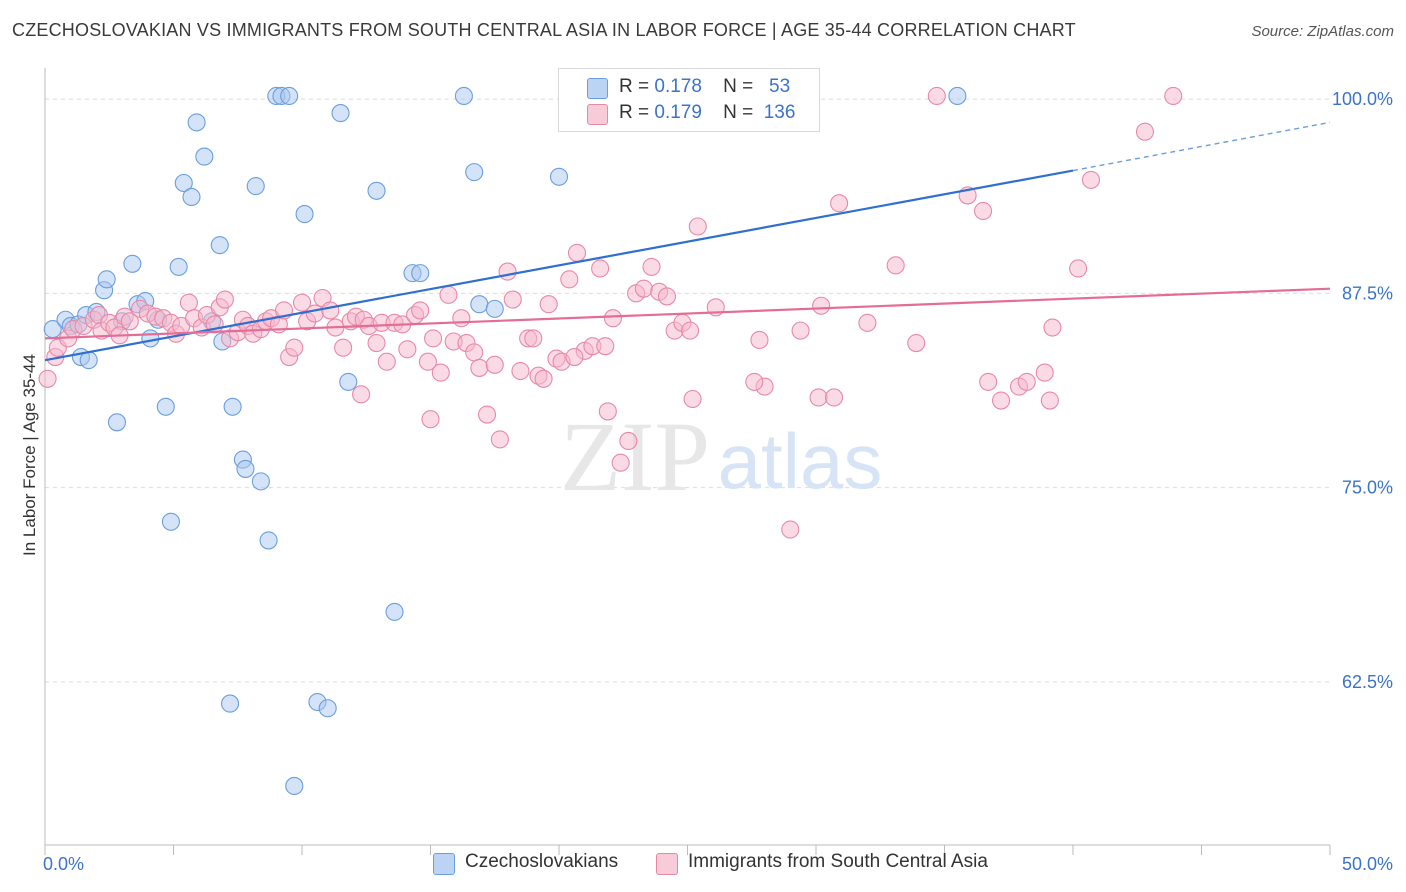 The height and width of the screenshot is (892, 1406). I want to click on trend-line-immigrants, so click(687, 313).